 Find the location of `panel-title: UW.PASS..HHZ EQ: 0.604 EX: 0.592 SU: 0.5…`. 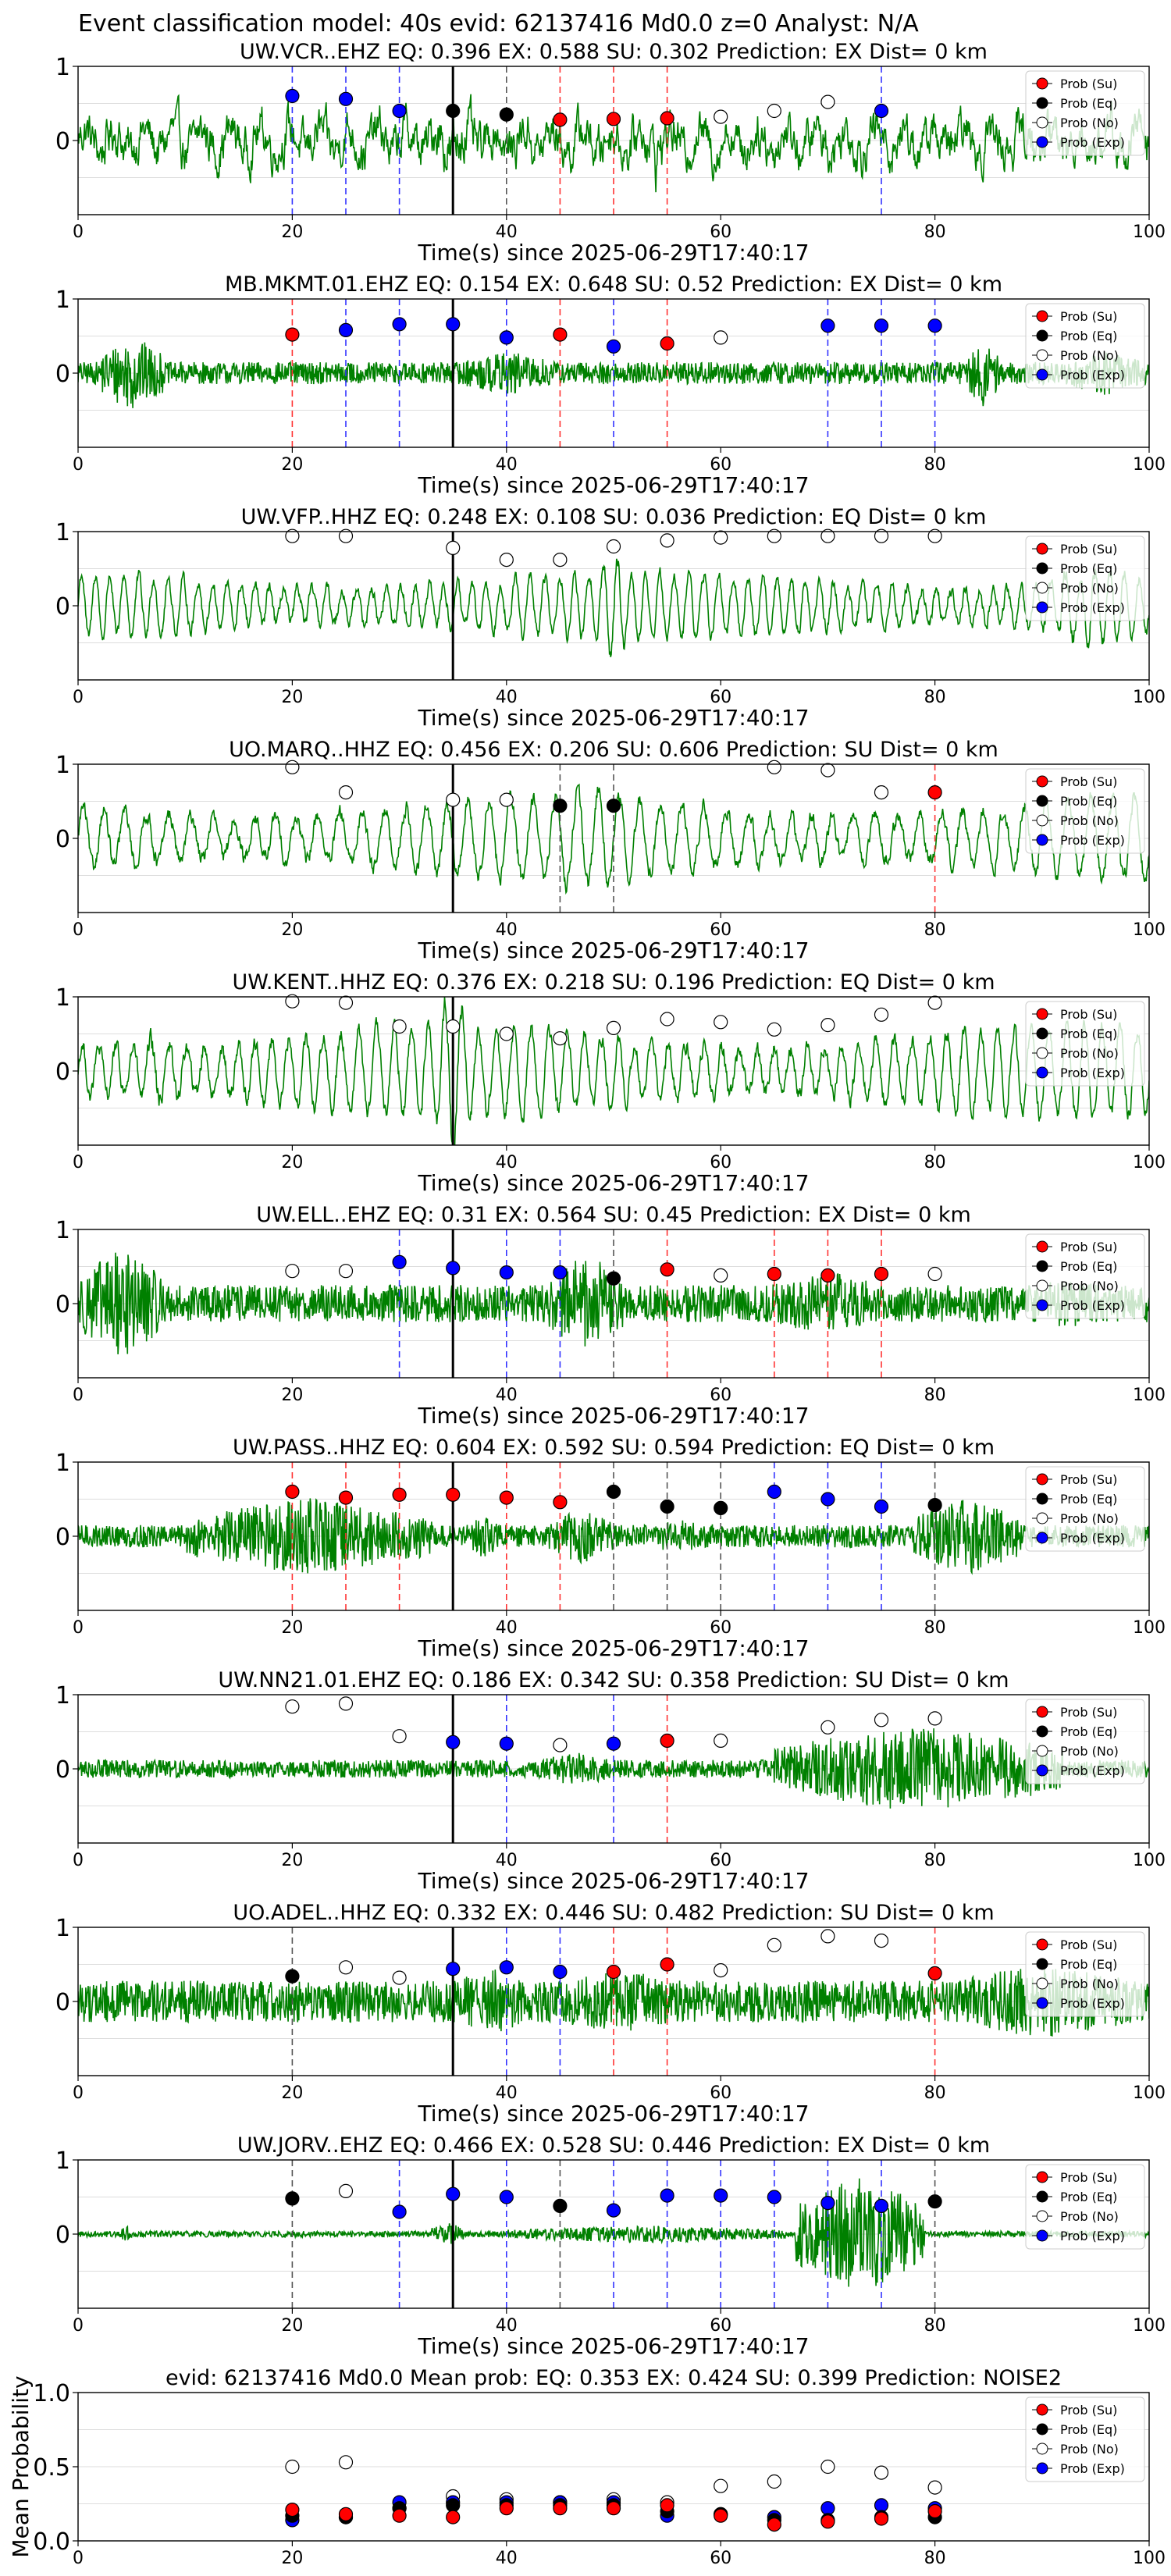

panel-title: UW.PASS..HHZ EQ: 0.604 EX: 0.592 SU: 0.5… is located at coordinates (614, 1448).